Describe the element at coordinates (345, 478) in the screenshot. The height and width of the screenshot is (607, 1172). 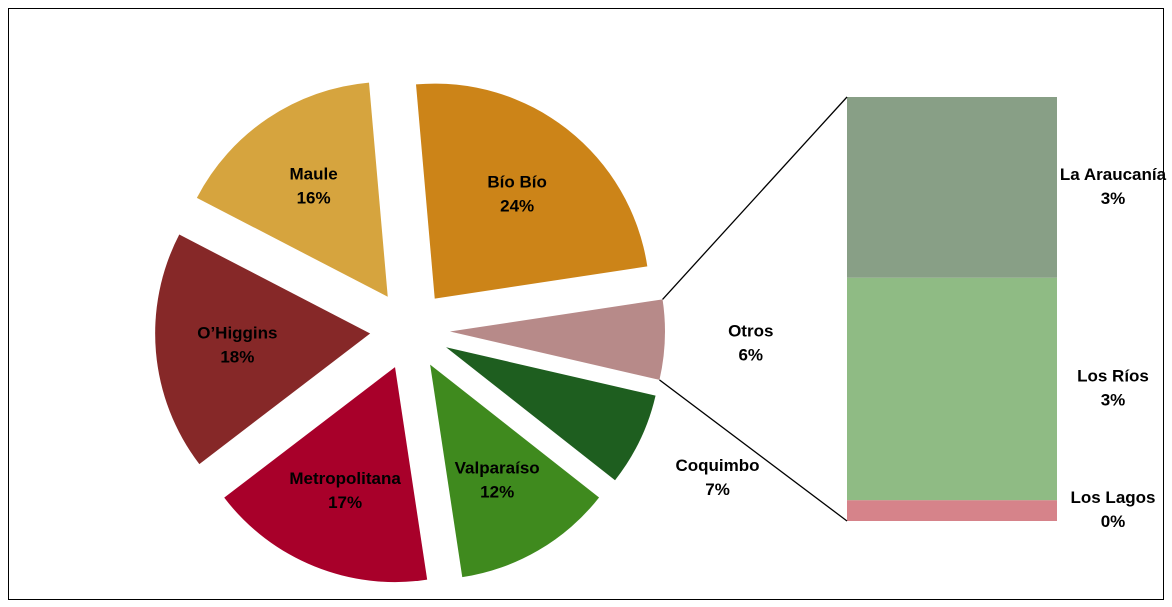
I see `slice-label: Metropolitana` at that location.